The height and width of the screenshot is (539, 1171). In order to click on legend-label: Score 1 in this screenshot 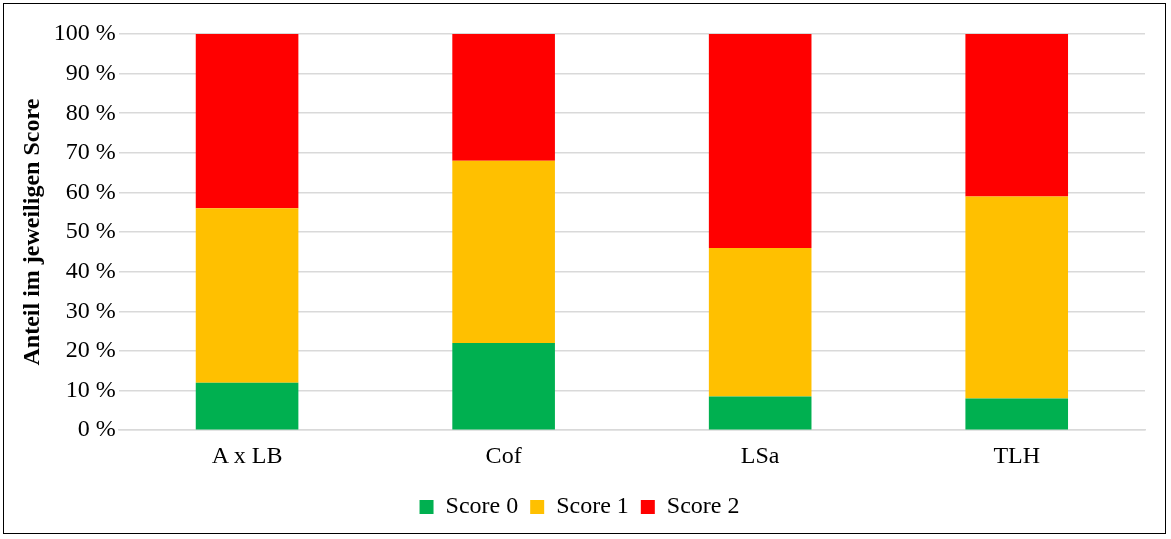, I will do `click(592, 505)`.